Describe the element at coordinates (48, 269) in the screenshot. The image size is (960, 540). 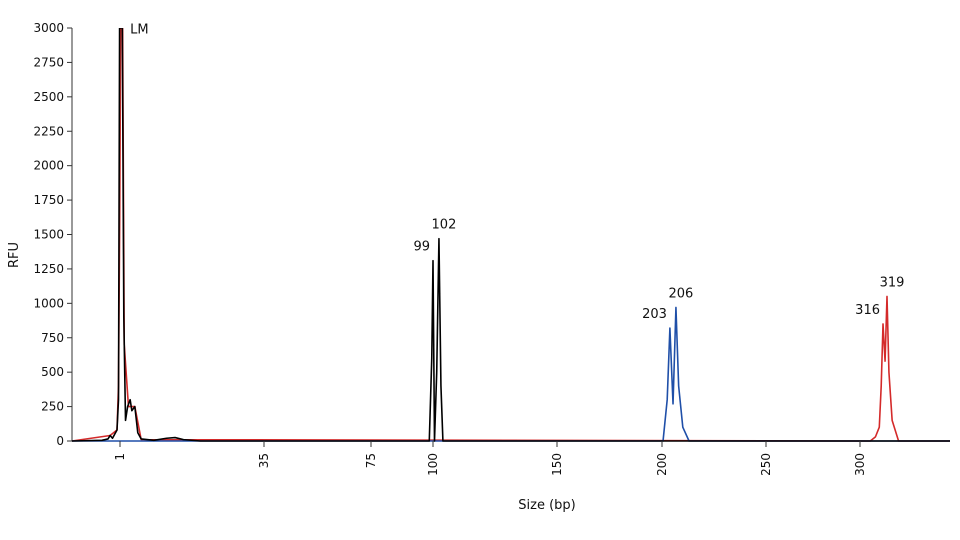
I see `y-tick-label: 1250` at that location.